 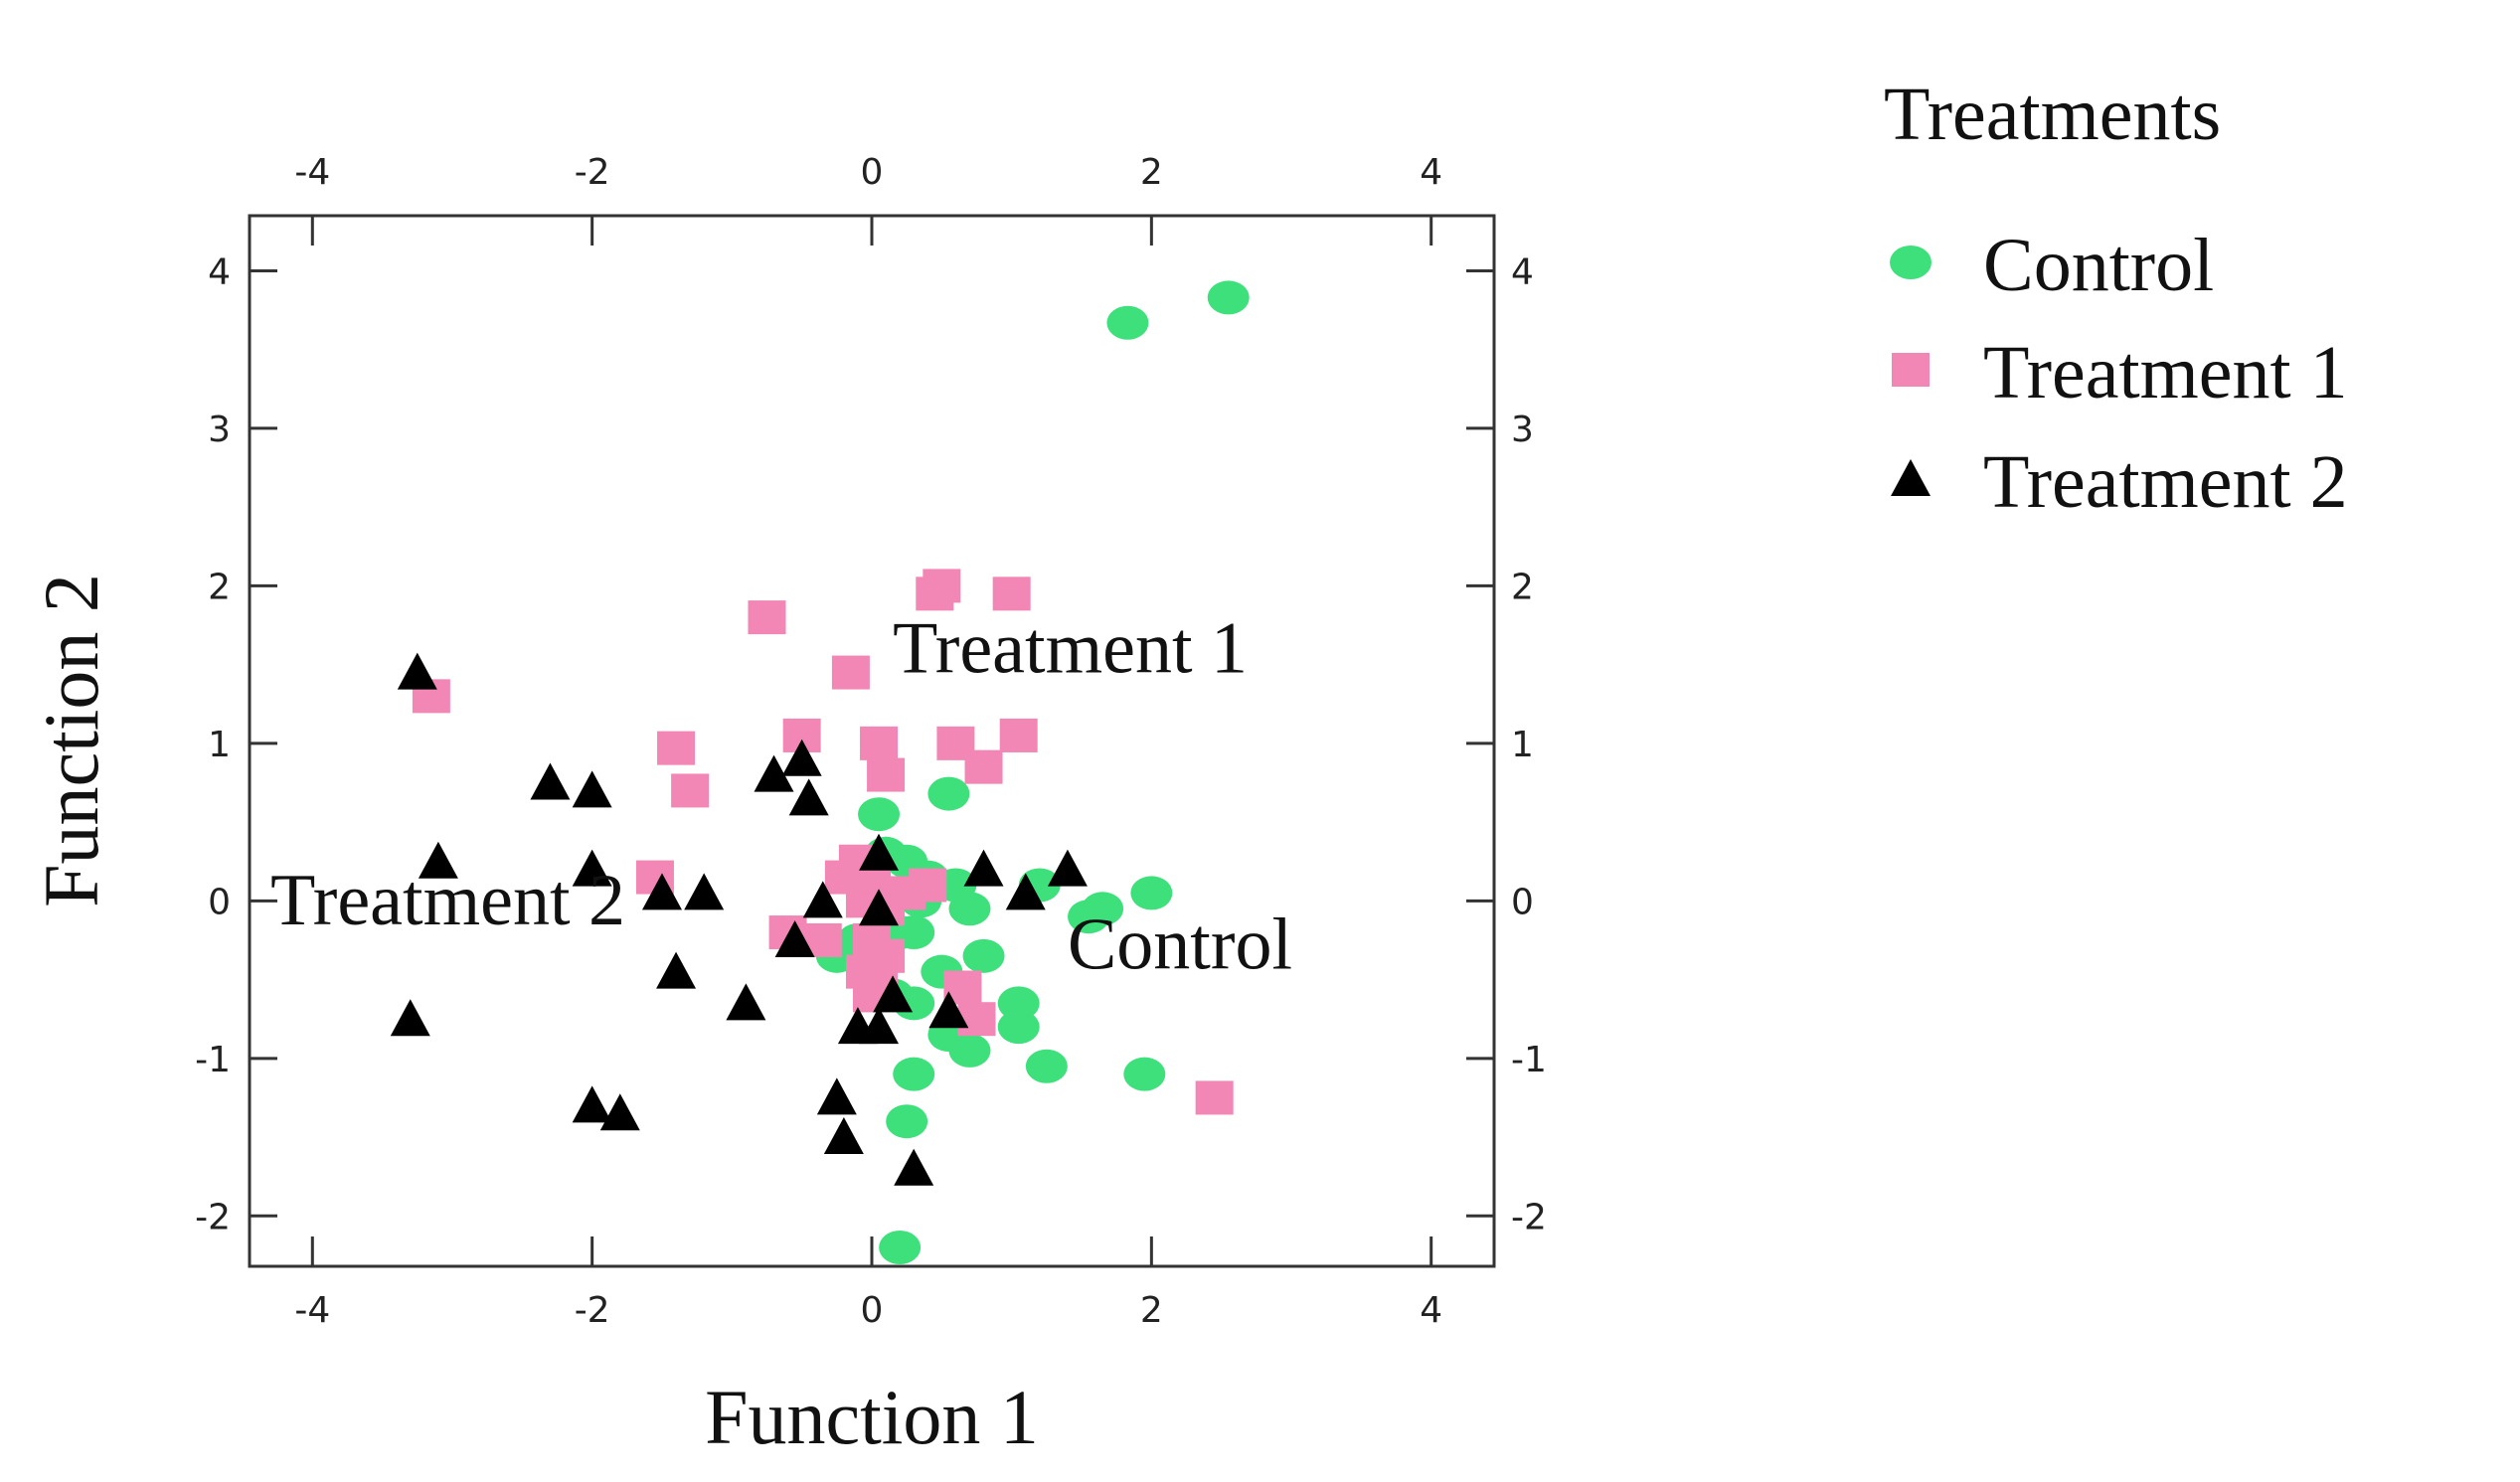 What do you see at coordinates (1529, 1060) in the screenshot?
I see `y-tick-label-right: -1` at bounding box center [1529, 1060].